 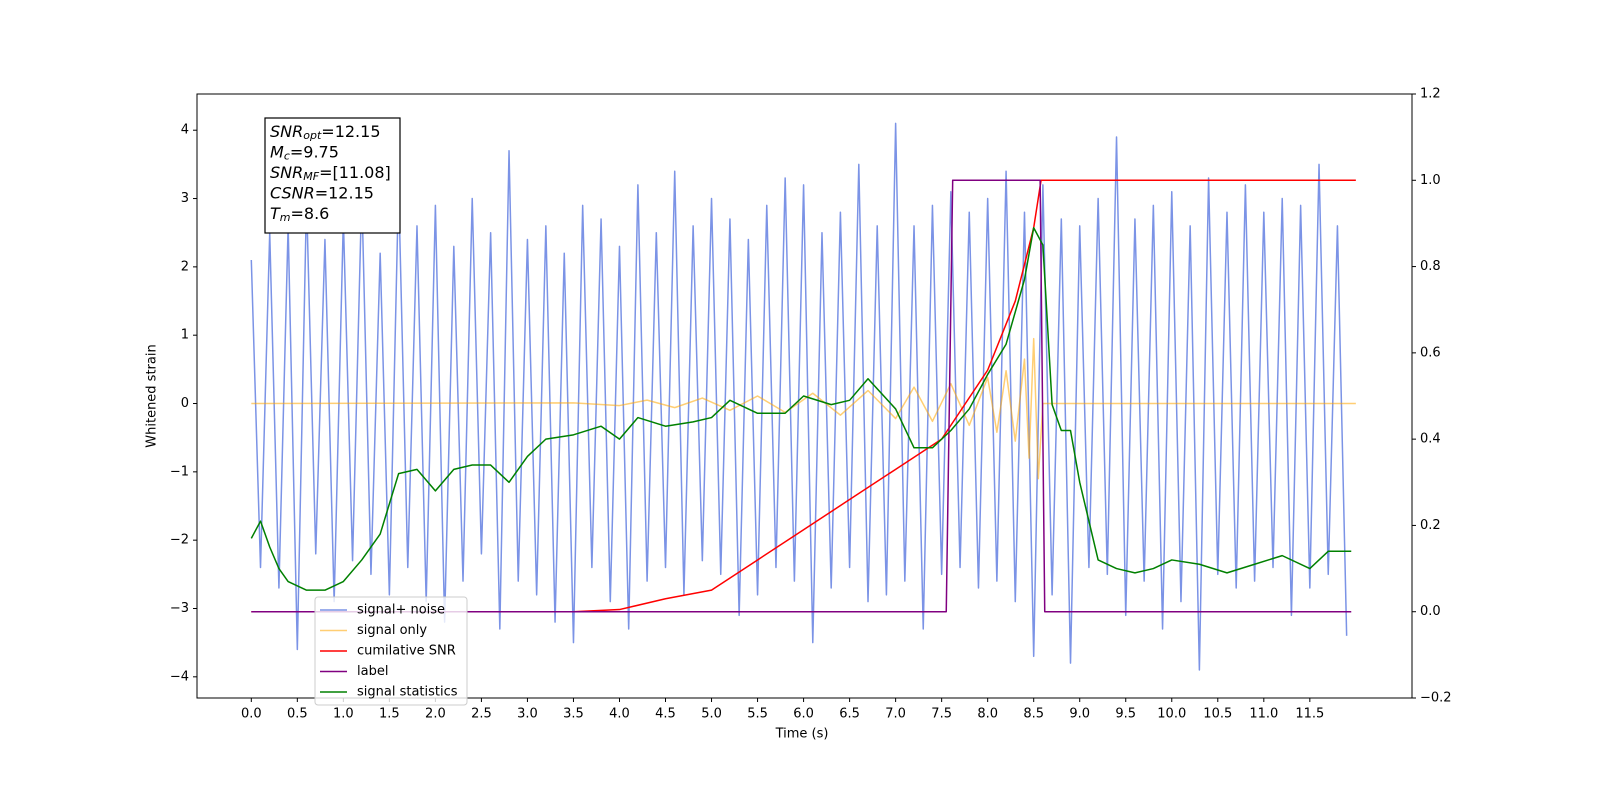 I want to click on y2-tick-label: 0.6, so click(x=1430, y=352).